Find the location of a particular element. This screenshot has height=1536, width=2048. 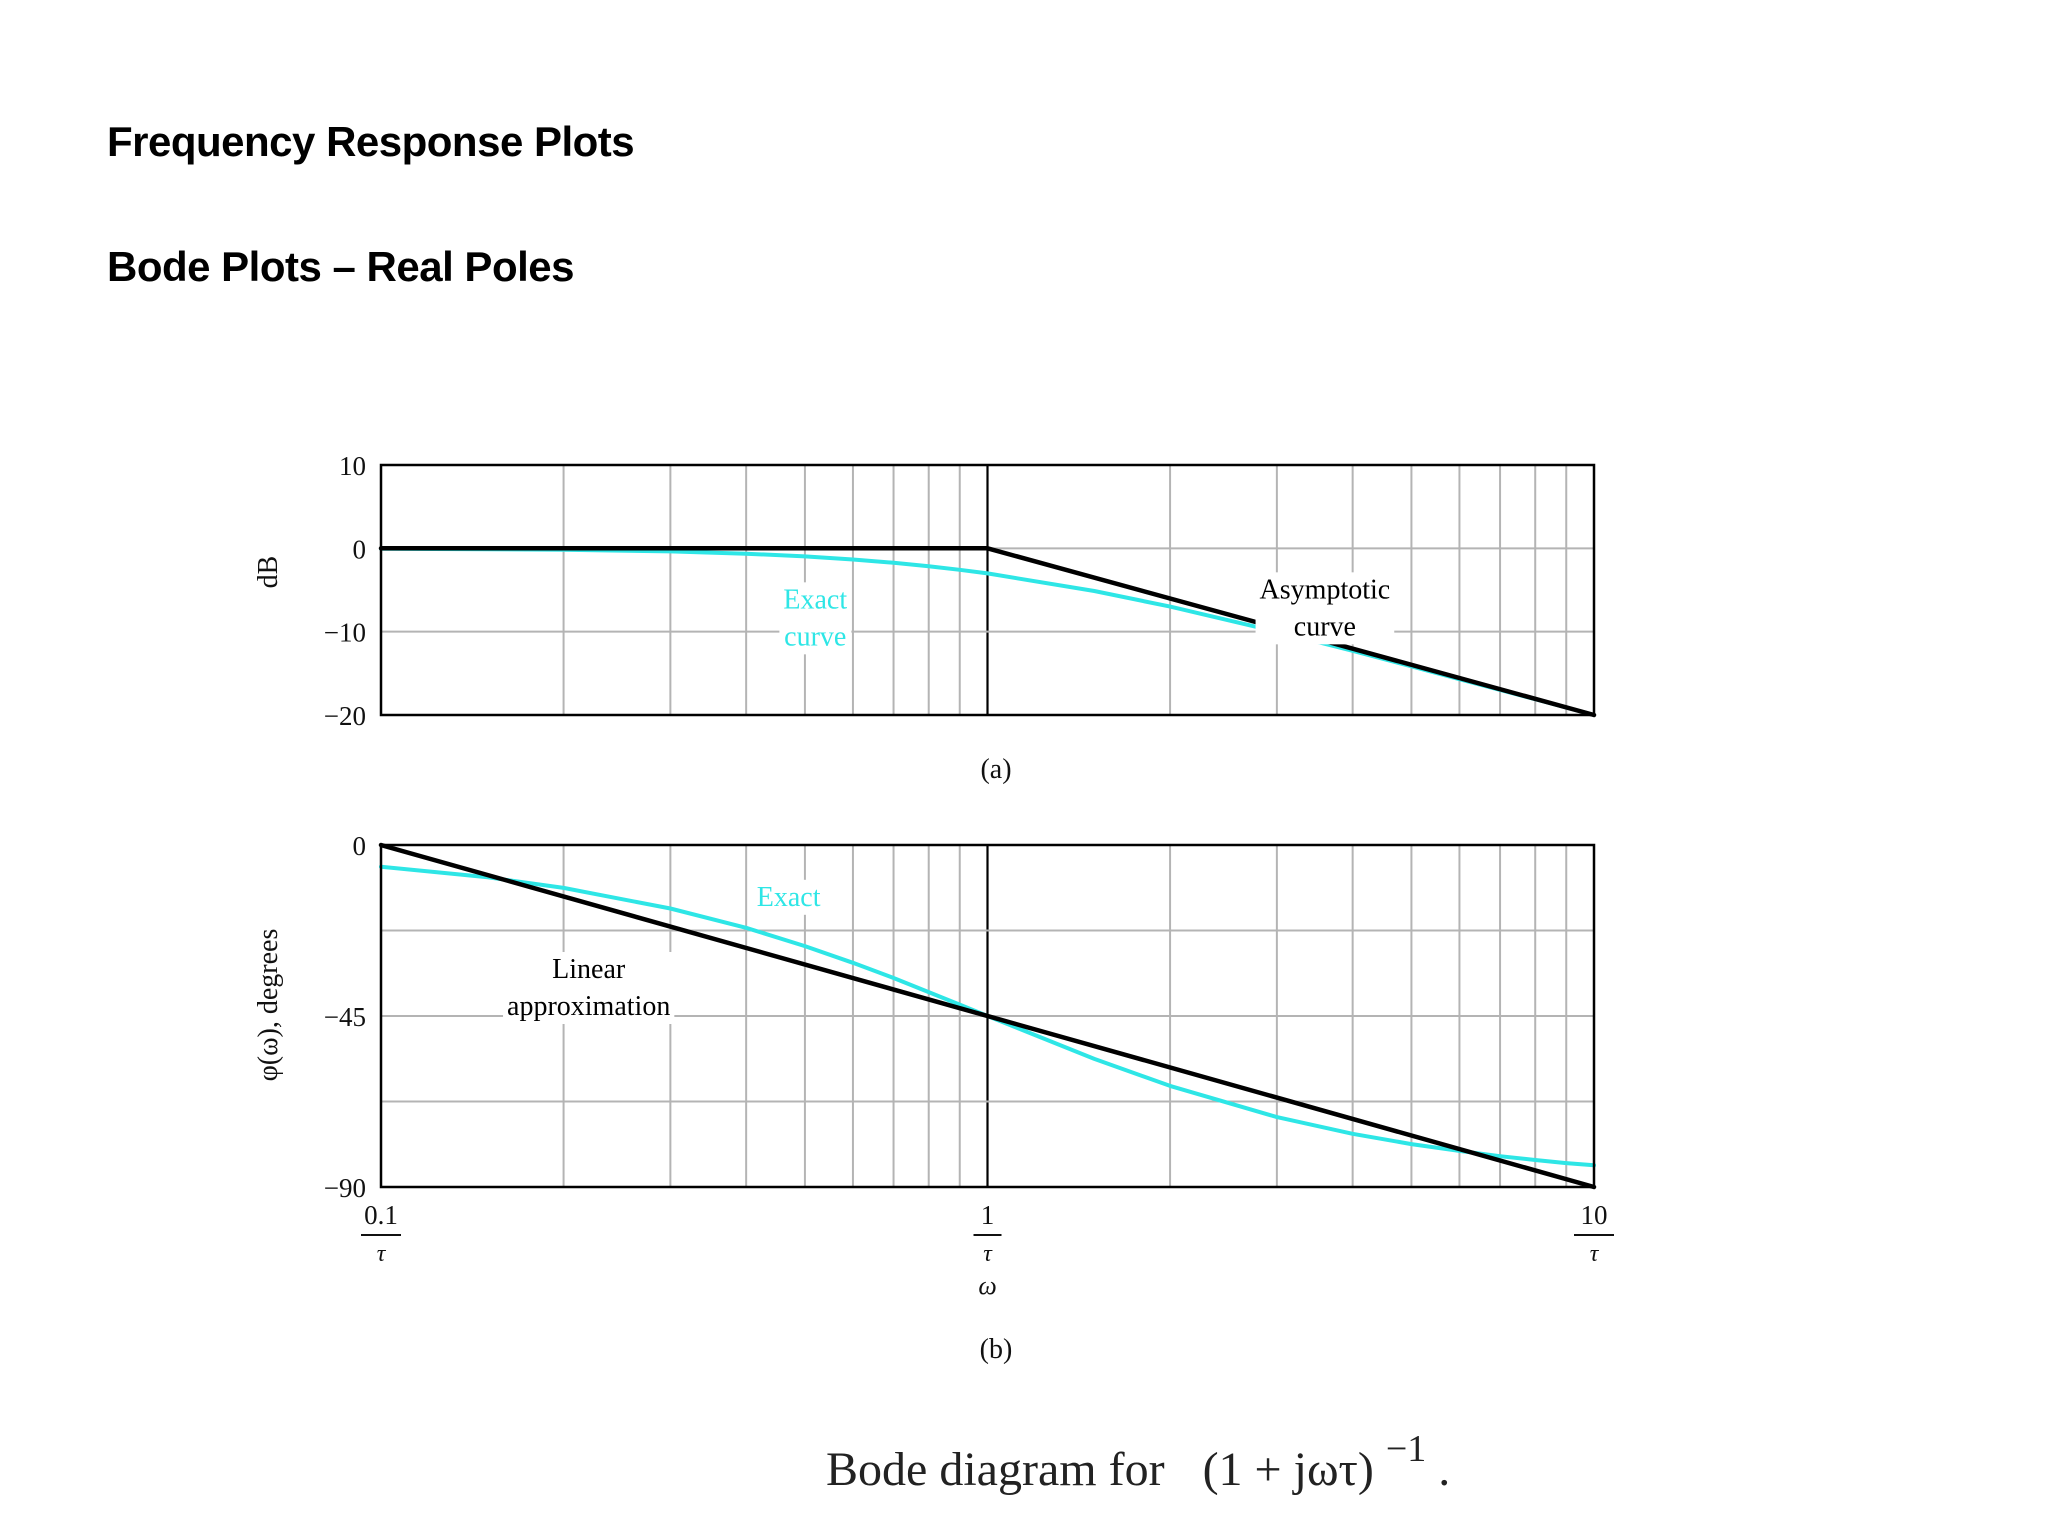

series-annotation: Exact is located at coordinates (789, 897).